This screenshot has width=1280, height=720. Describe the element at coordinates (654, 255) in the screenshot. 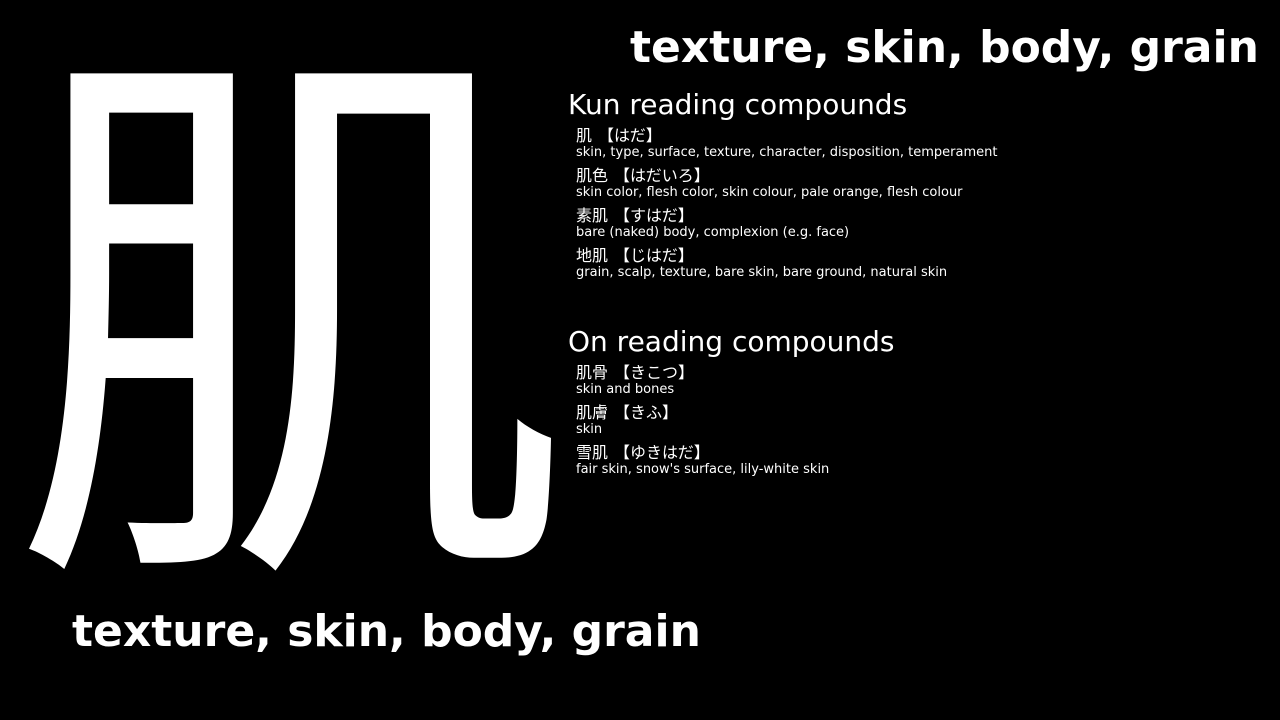

I see `compound-reading: 【じはだ】` at that location.